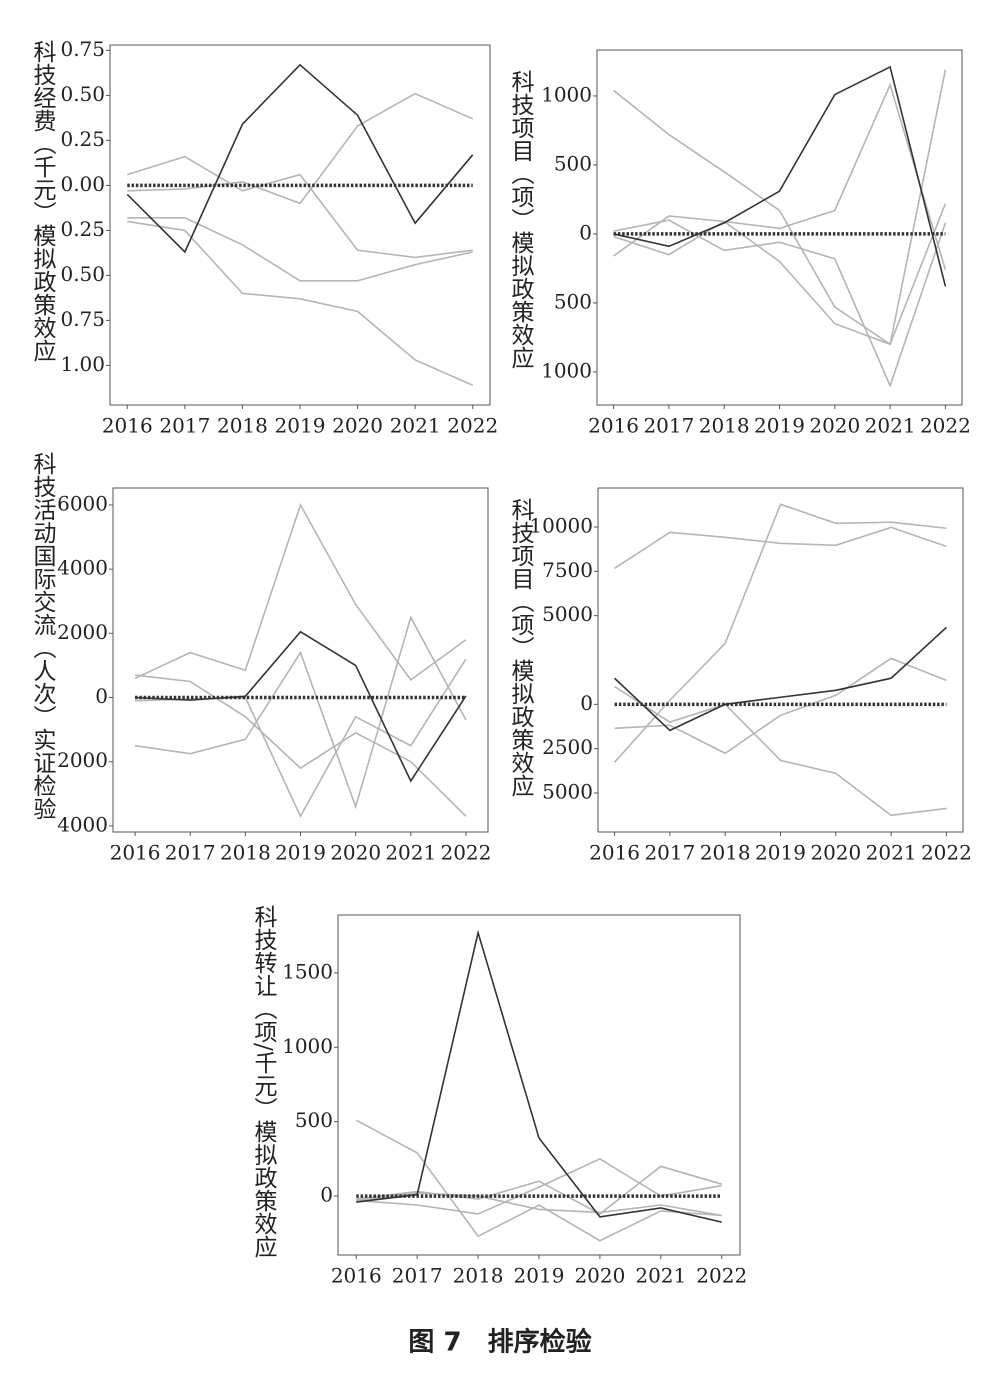 The width and height of the screenshot is (1000, 1384). Describe the element at coordinates (43, 201) in the screenshot. I see `y-axis-label: 科技经费（千元）模拟政策效应` at that location.